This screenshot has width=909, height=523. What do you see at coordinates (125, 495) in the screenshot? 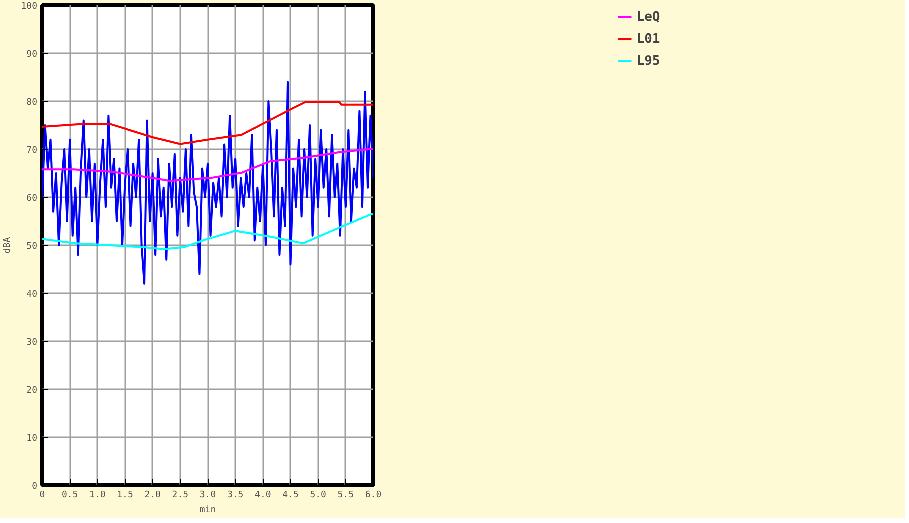
I see `x-tick-label: 1.5` at bounding box center [125, 495].